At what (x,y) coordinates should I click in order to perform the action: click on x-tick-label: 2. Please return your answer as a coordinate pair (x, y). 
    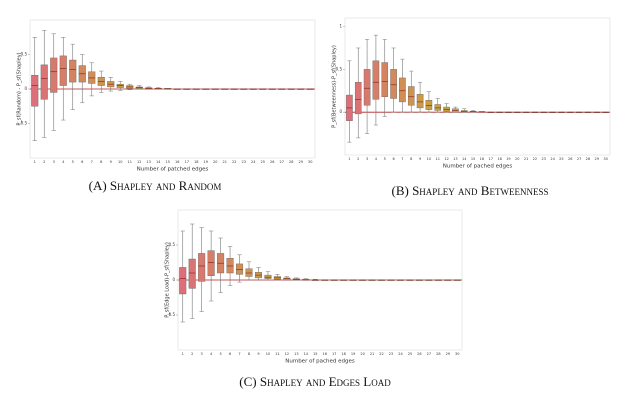
    Looking at the image, I should click on (358, 159).